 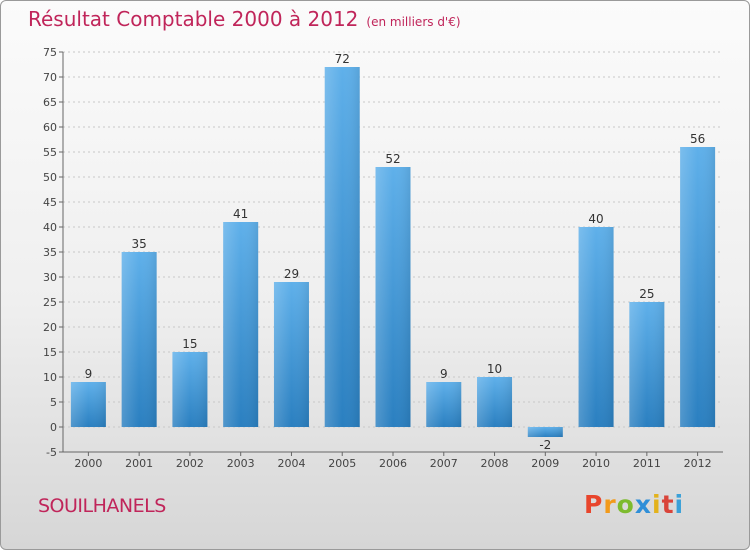 I want to click on x-tick-label: 2008, so click(x=495, y=463).